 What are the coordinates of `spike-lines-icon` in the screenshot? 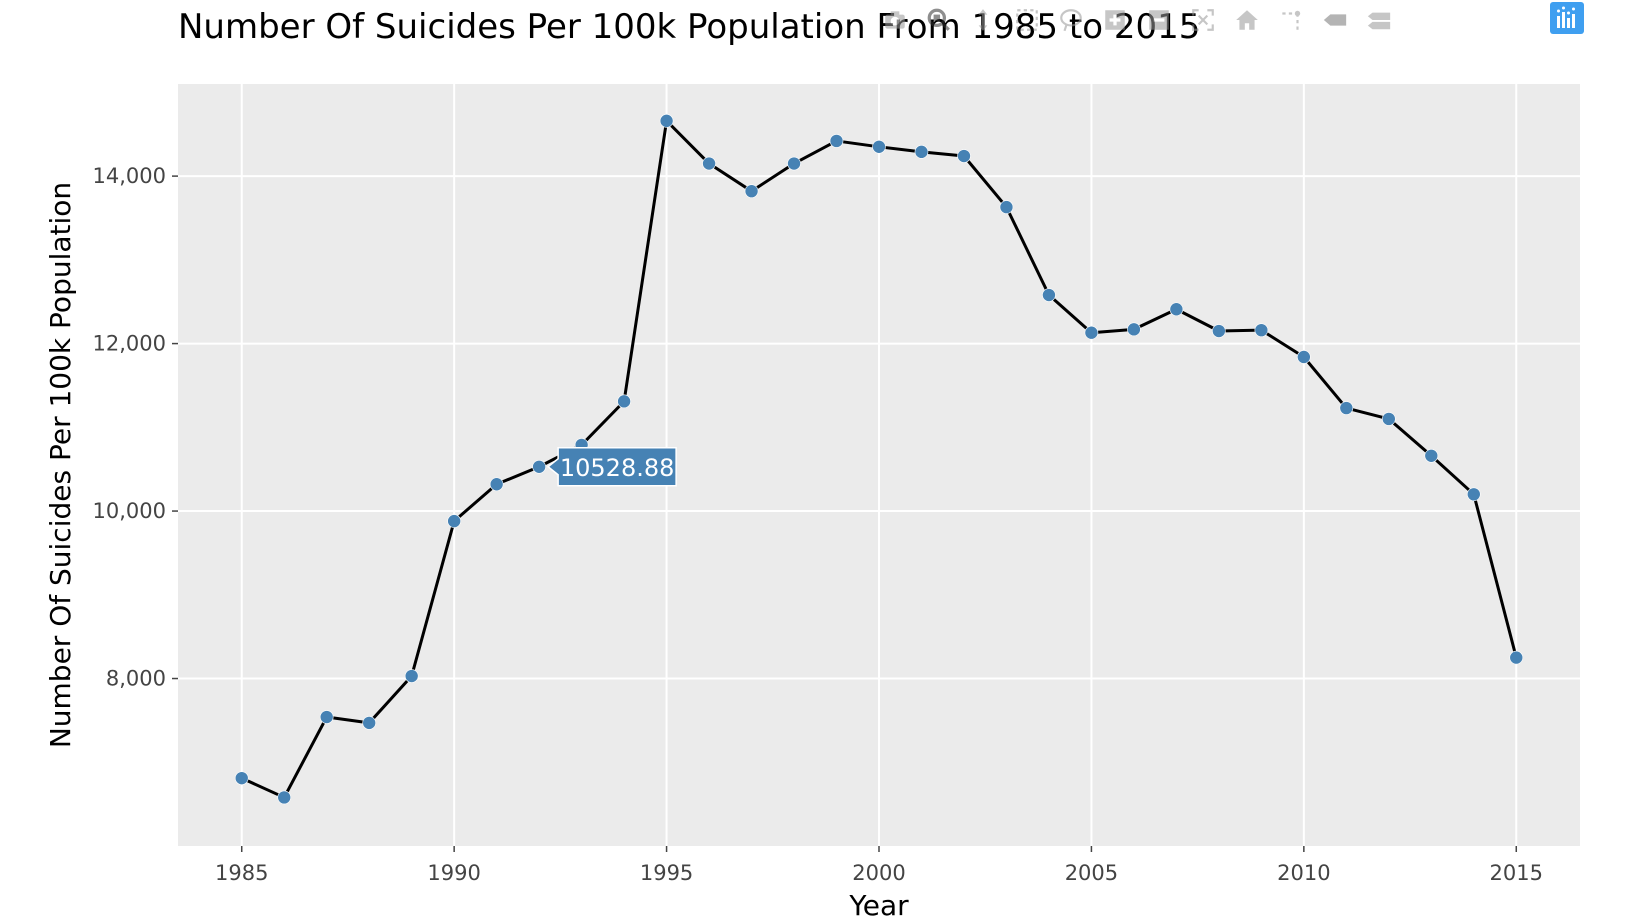 It's located at (1291, 20).